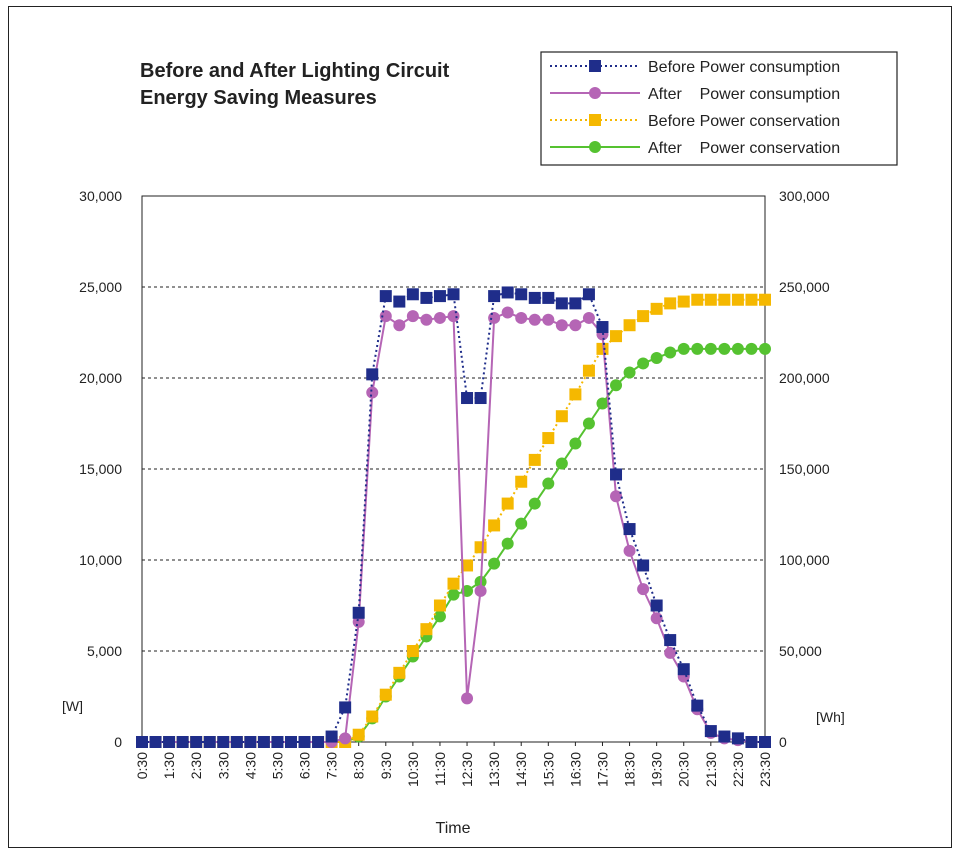 The height and width of the screenshot is (854, 955). What do you see at coordinates (711, 769) in the screenshot?
I see `x-tick-label: 21:30` at bounding box center [711, 769].